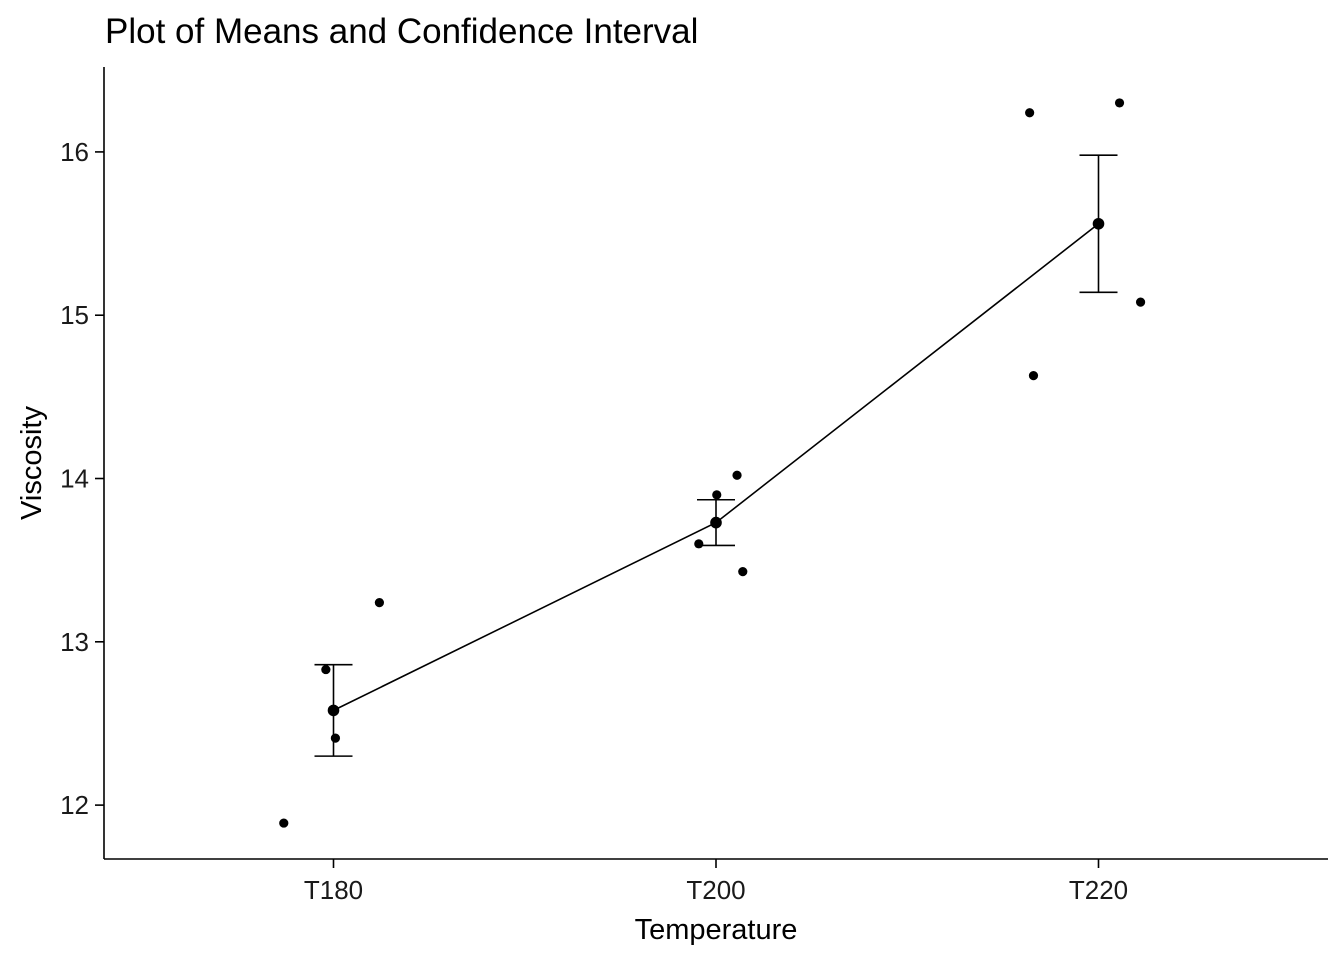 The height and width of the screenshot is (960, 1344). I want to click on x-tick-label: T220, so click(1098, 890).